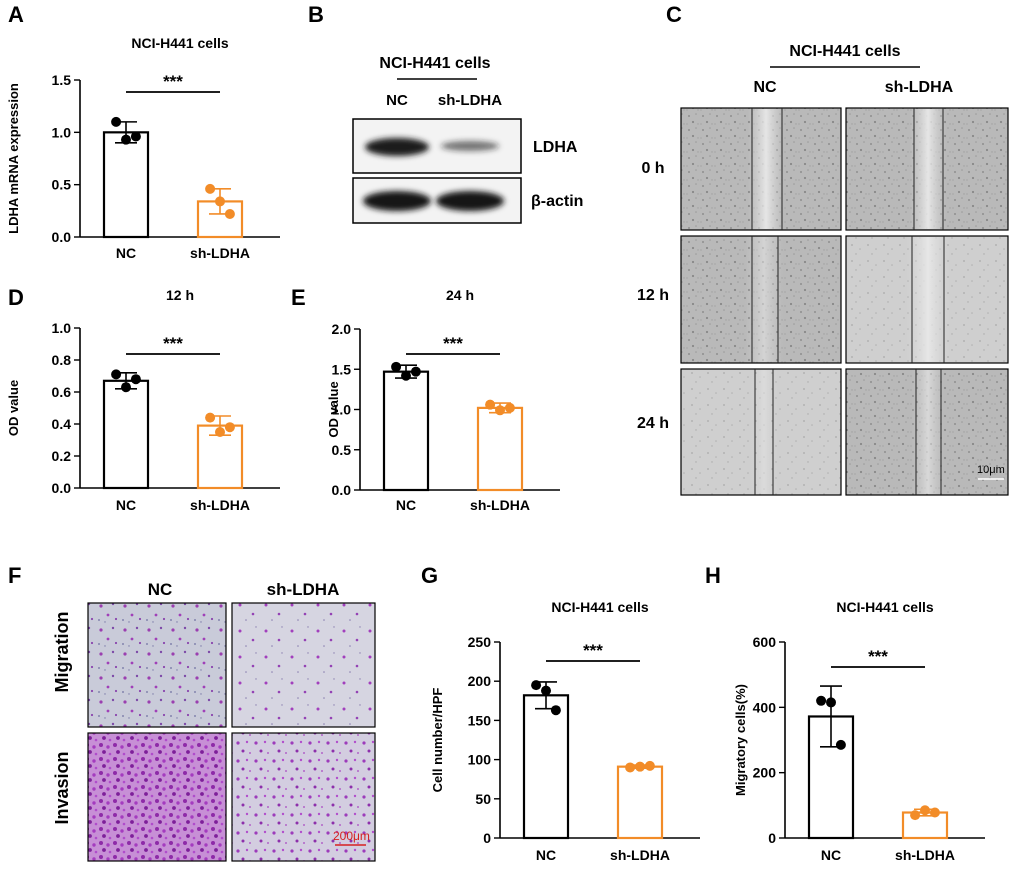 This screenshot has height=874, width=1020. I want to click on transwell-row-label-migration: Migration, so click(62, 652).